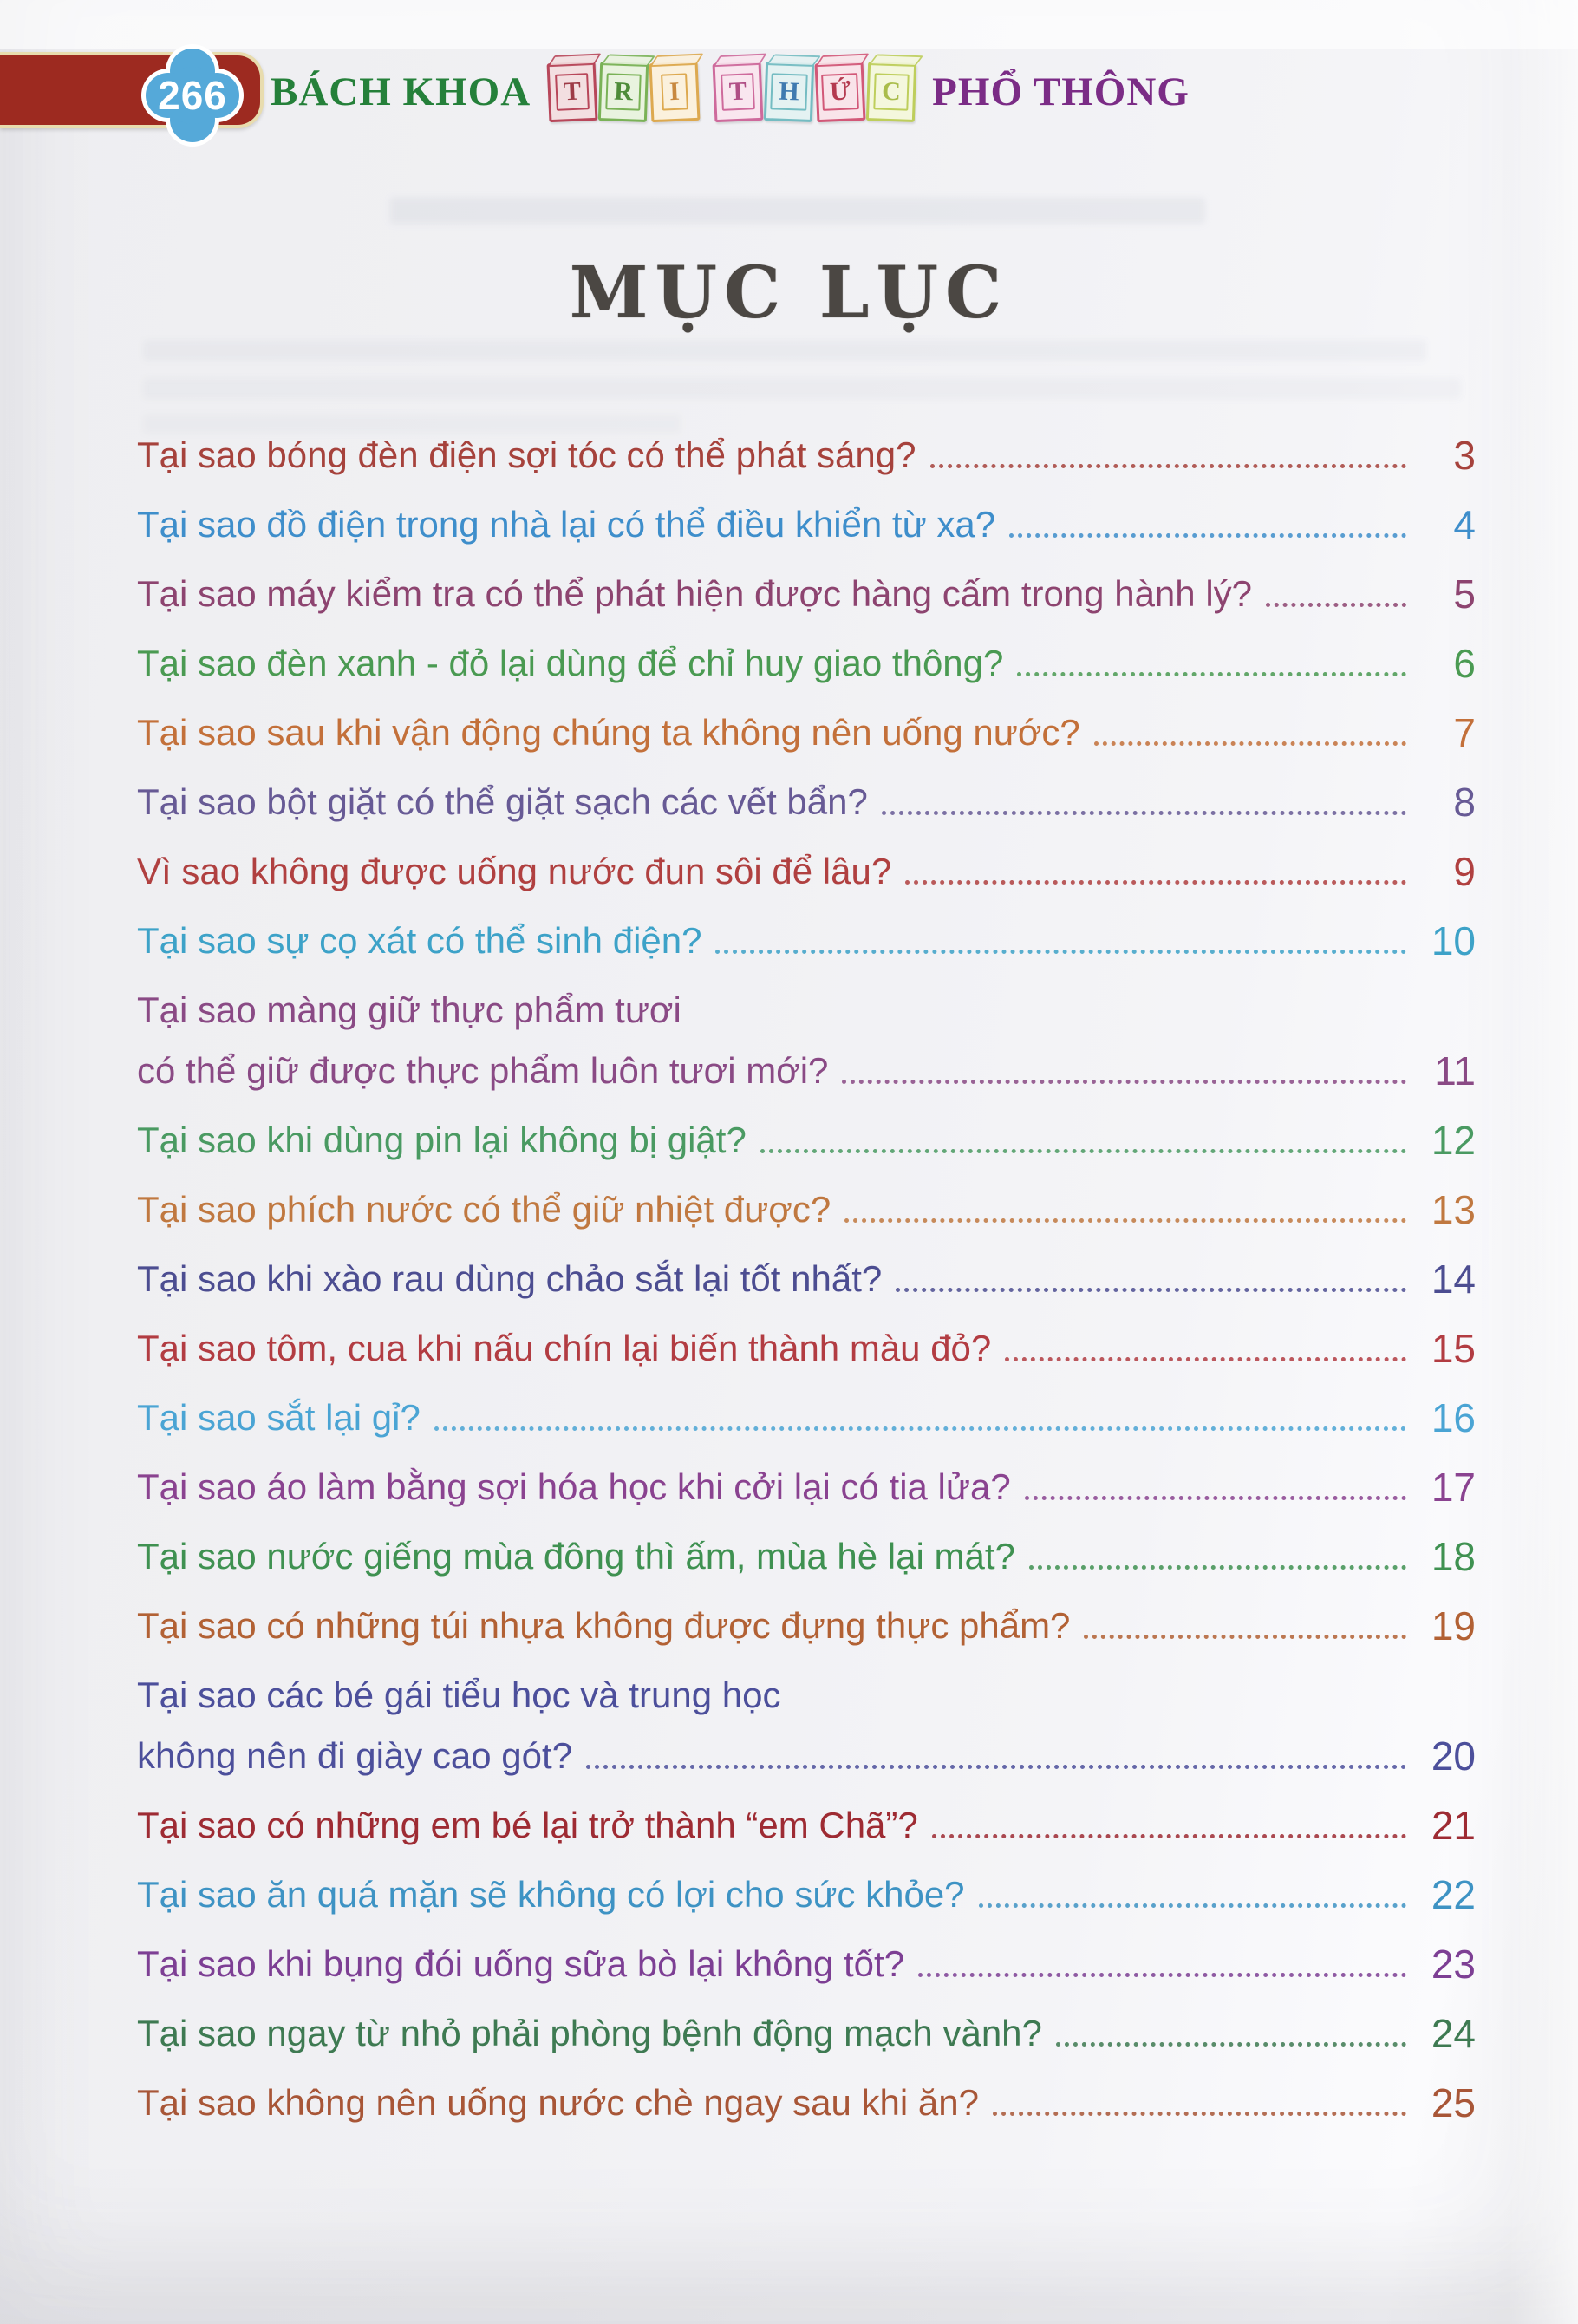  I want to click on toc-entry-text: Tại sao màng giữ thực phẩm tươi, so click(409, 1009).